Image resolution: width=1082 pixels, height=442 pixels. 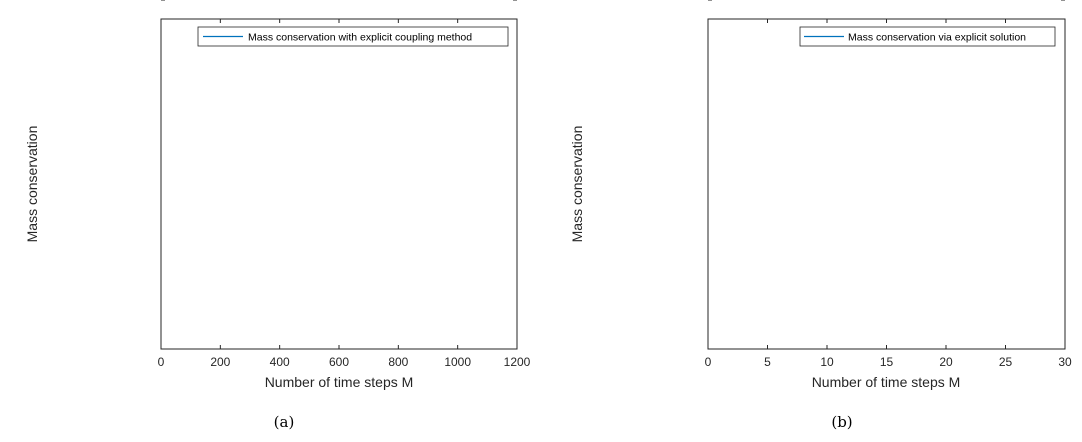 What do you see at coordinates (339, 362) in the screenshot?
I see `x-tick-label: 600` at bounding box center [339, 362].